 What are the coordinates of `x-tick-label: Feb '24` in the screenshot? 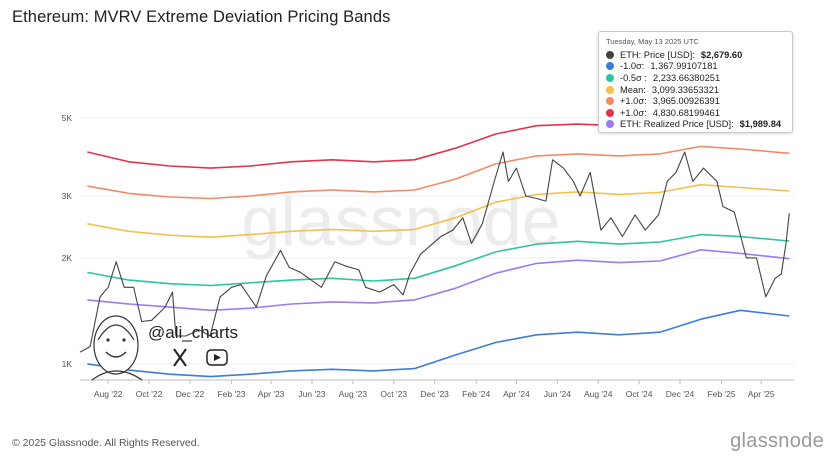 It's located at (476, 394).